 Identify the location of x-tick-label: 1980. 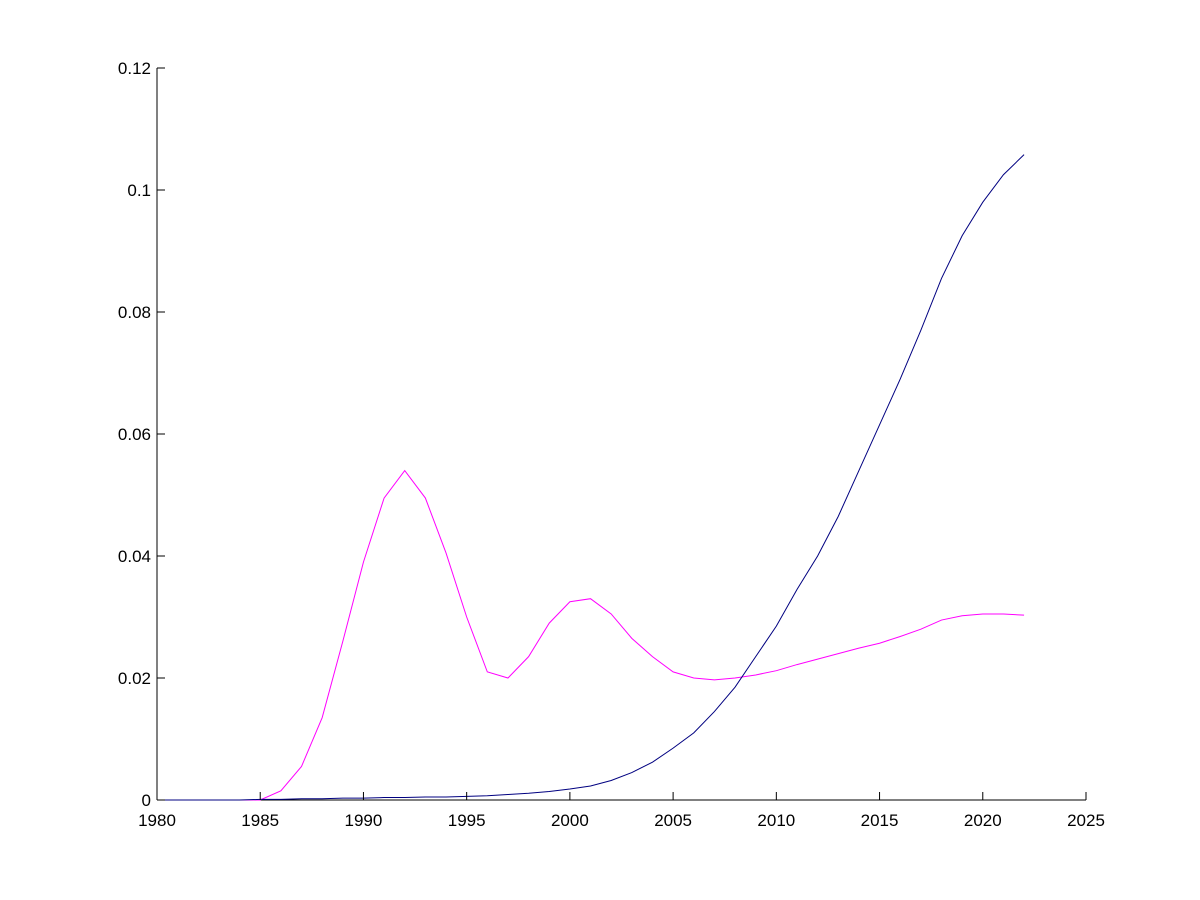
(157, 820).